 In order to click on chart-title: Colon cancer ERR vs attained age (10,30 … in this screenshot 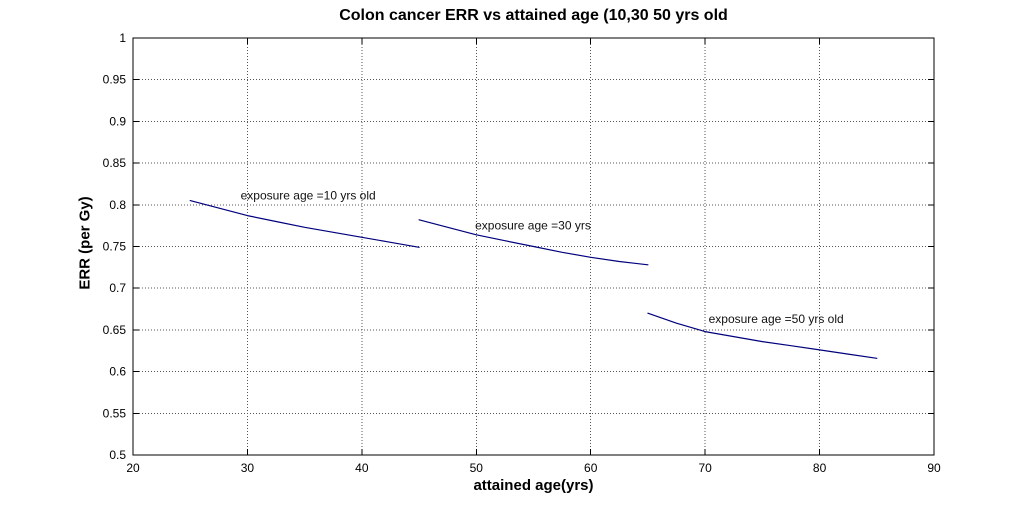, I will do `click(533, 15)`.